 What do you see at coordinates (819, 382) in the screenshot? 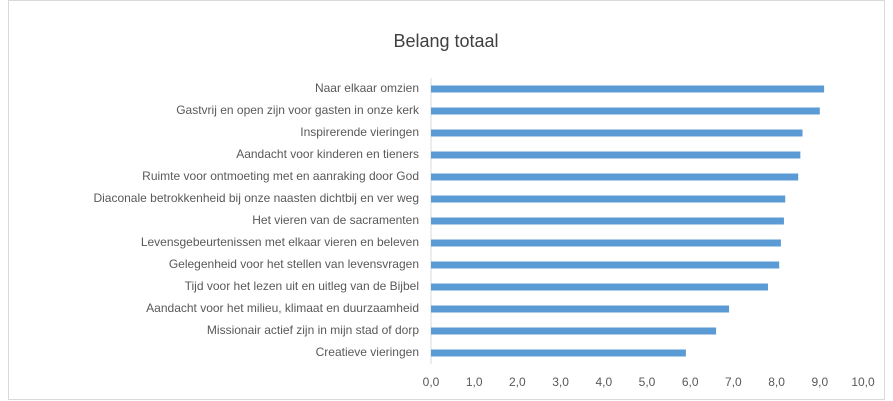
I see `x-tick-label: 9,0` at bounding box center [819, 382].